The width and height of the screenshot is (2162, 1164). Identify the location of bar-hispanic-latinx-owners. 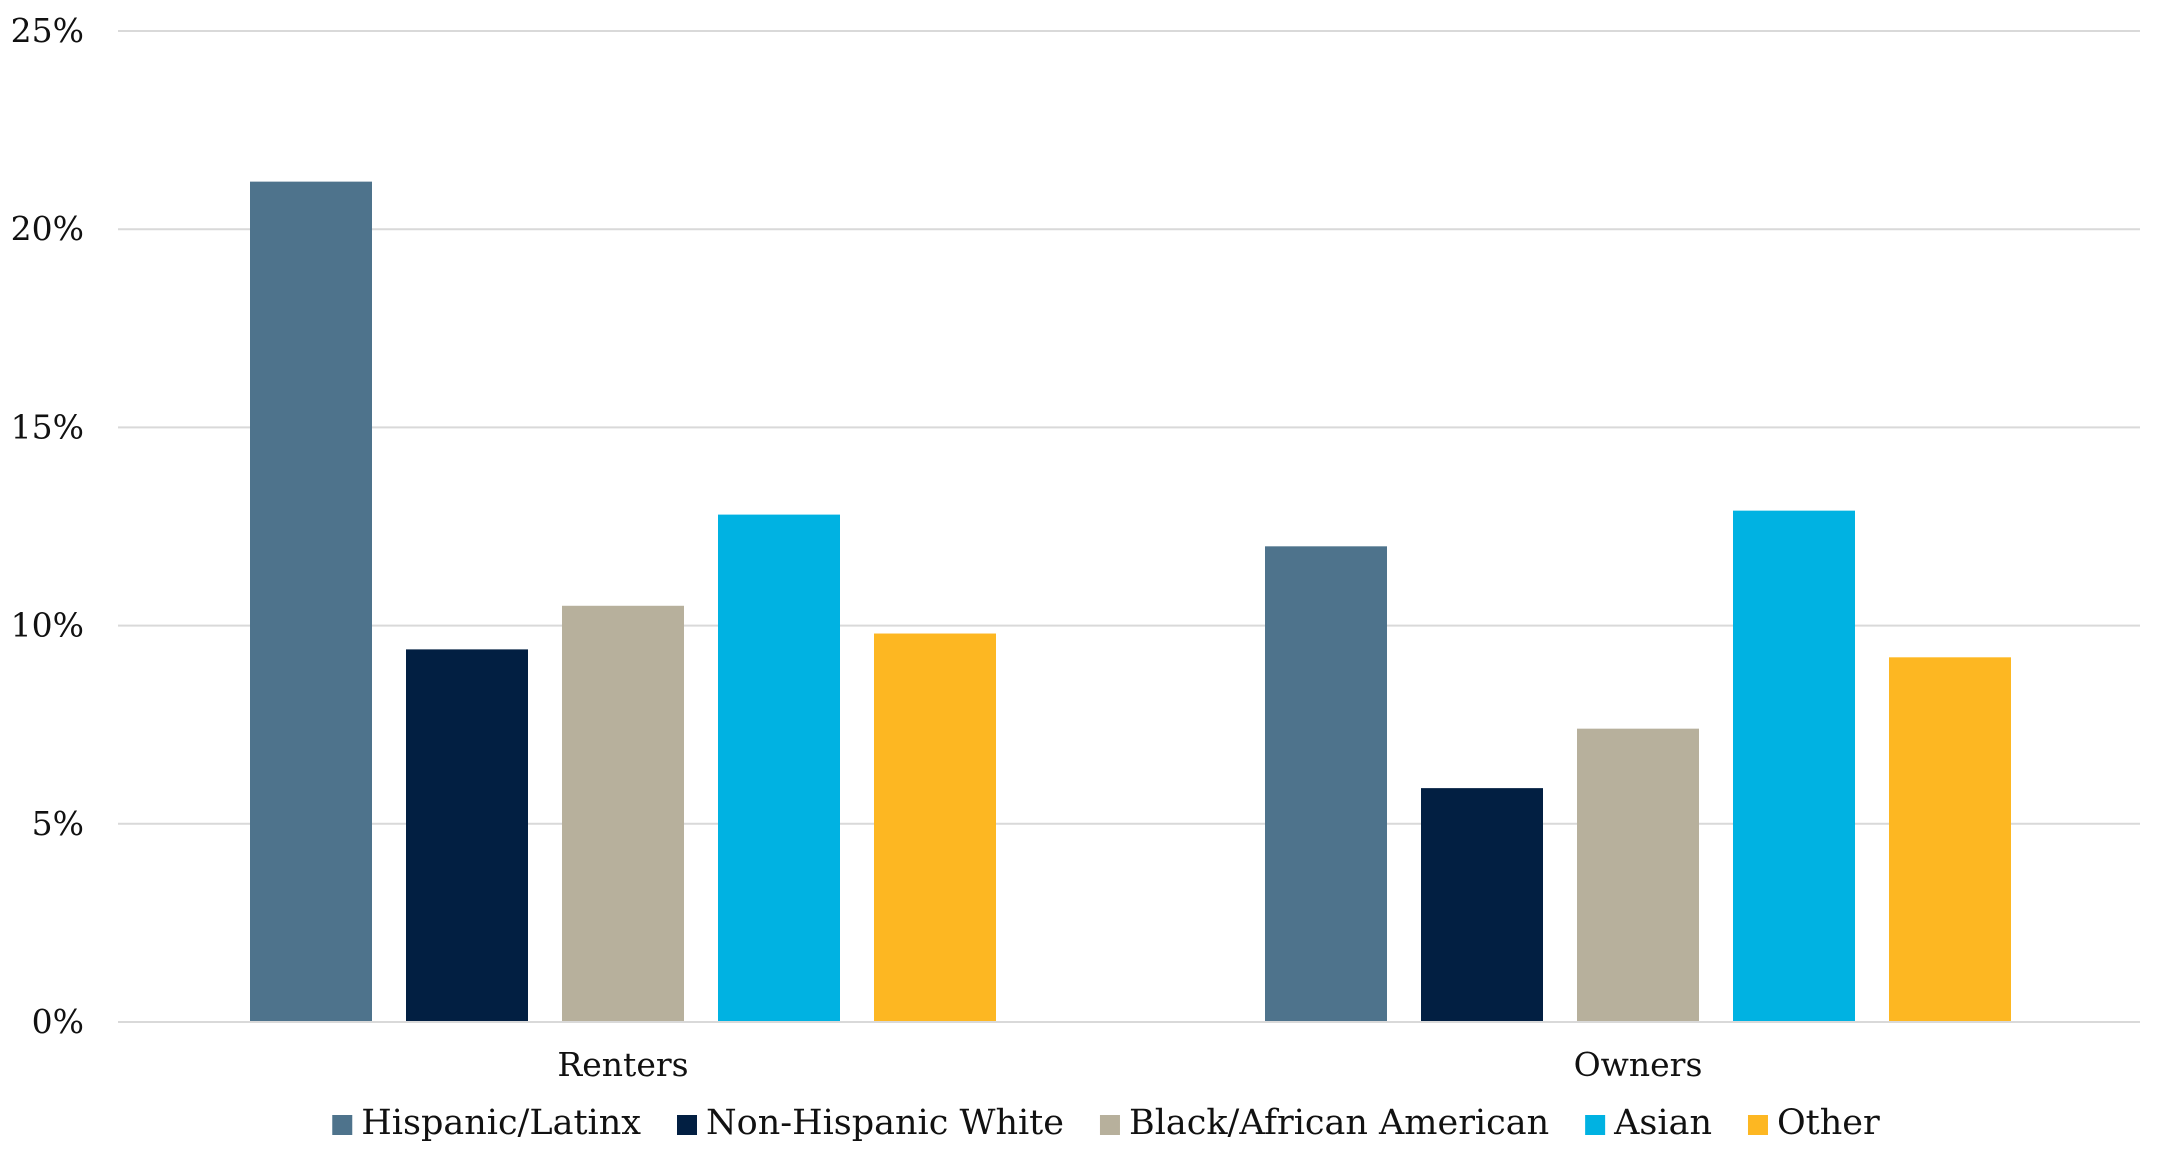
(1326, 784).